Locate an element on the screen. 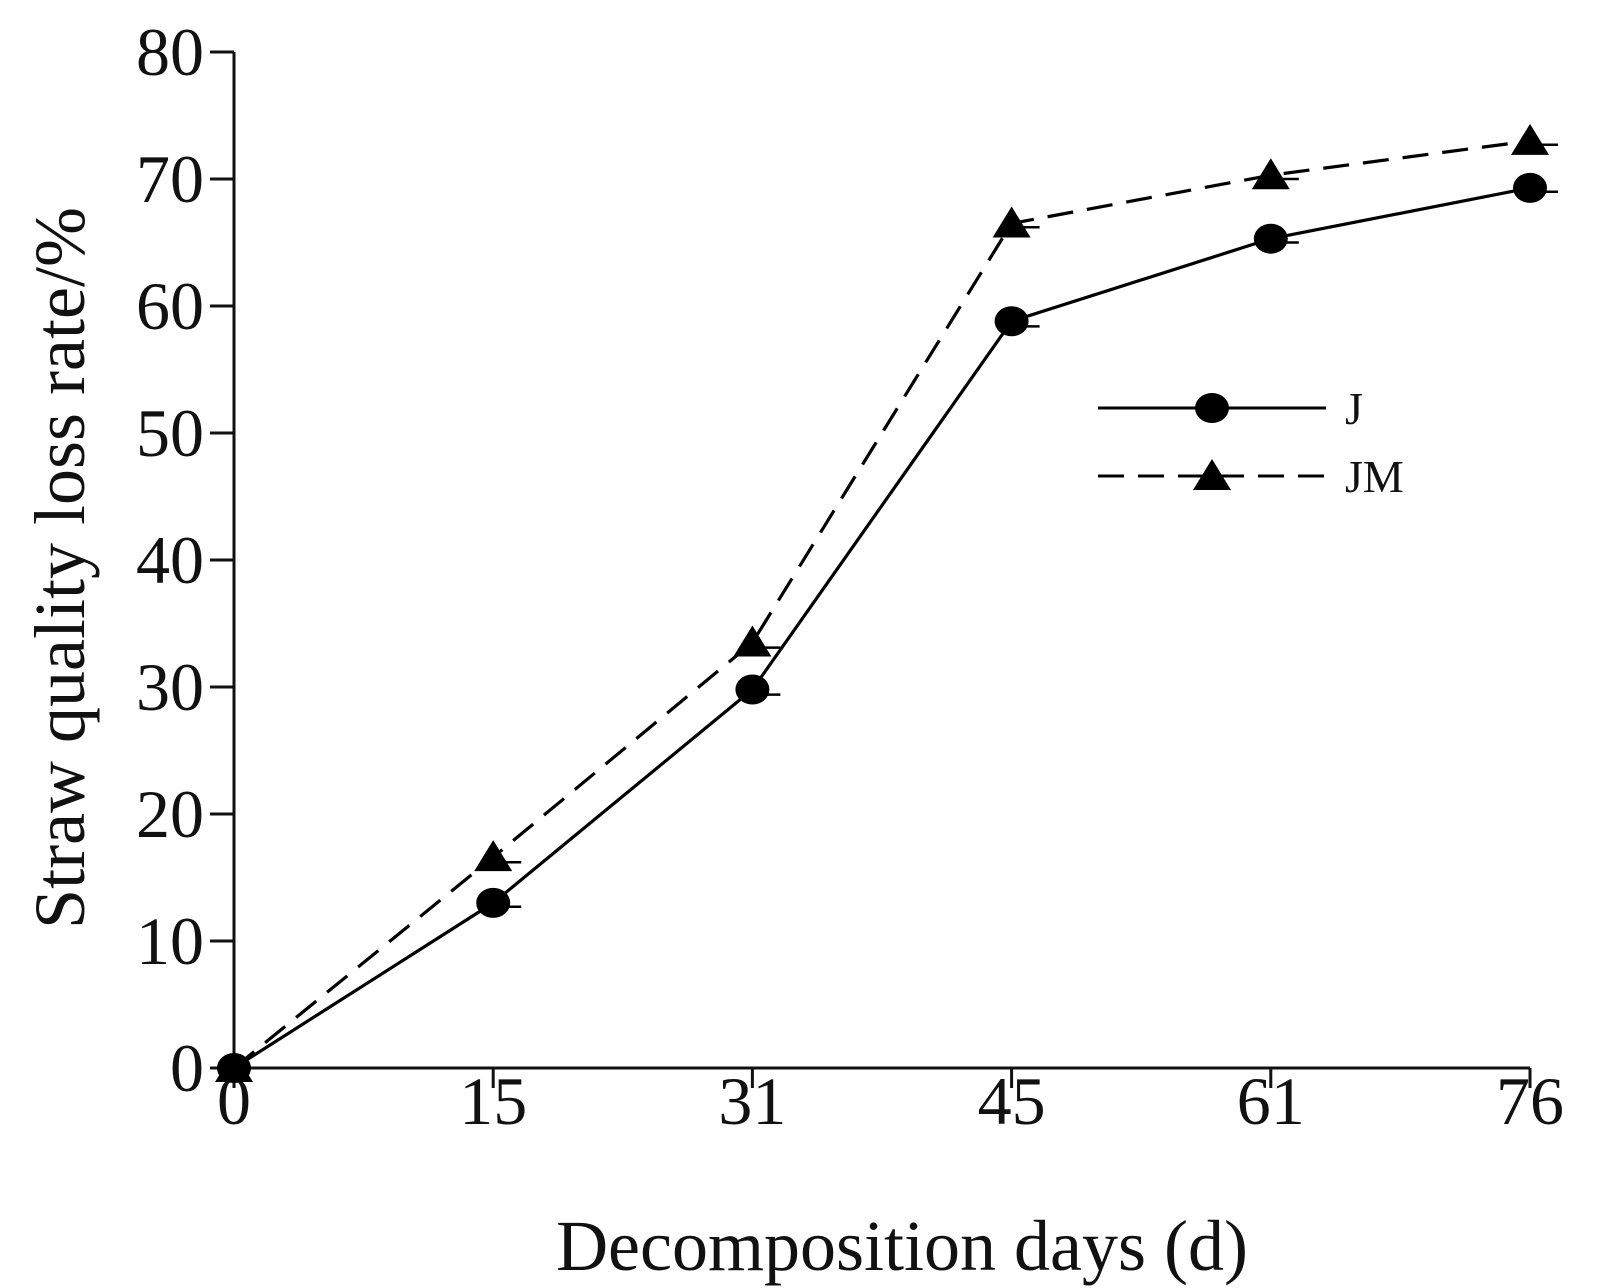 The height and width of the screenshot is (1288, 1606). y-tick-label: 10 is located at coordinates (170, 941).